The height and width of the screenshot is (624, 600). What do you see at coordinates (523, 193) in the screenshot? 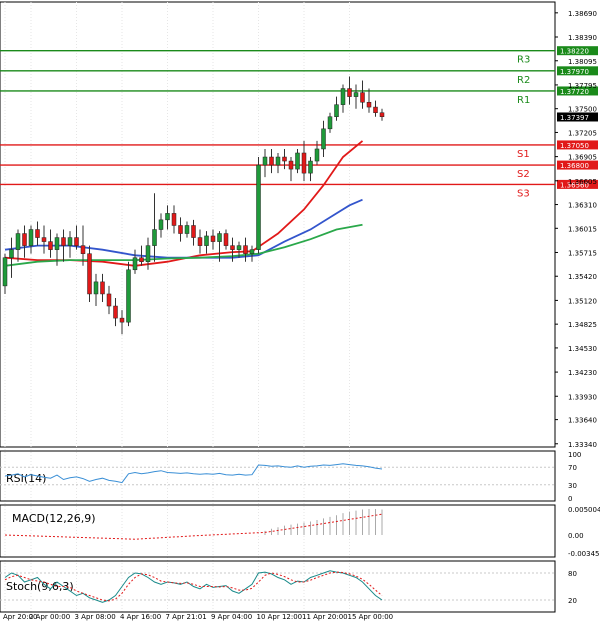
I see `level-name-s3: S3` at bounding box center [523, 193].